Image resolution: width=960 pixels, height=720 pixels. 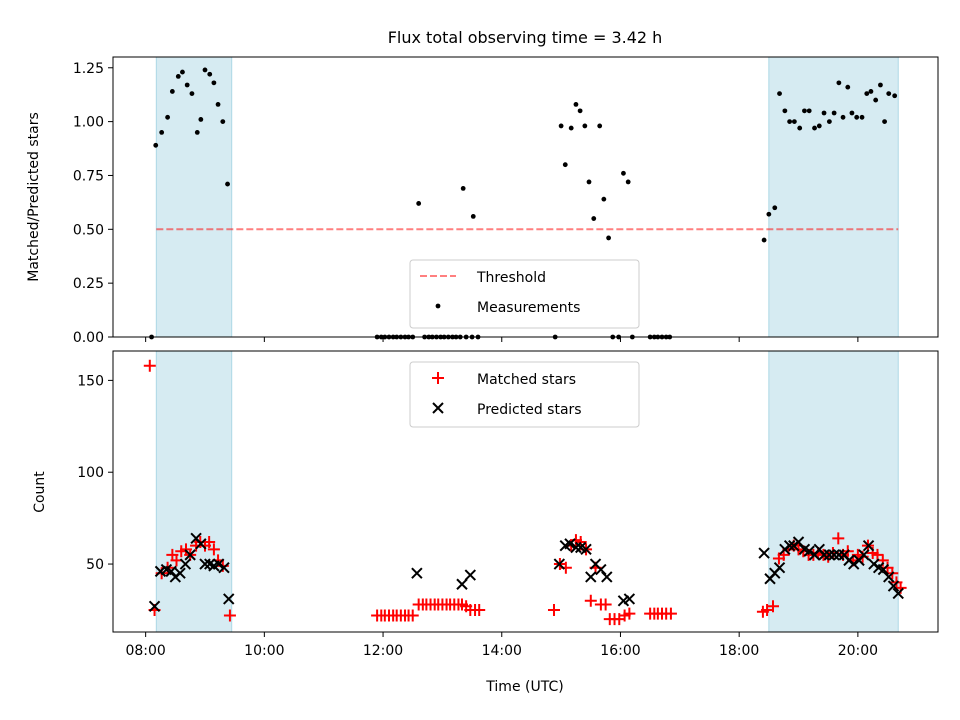 I want to click on y-tick-label: 50, so click(x=95, y=565).